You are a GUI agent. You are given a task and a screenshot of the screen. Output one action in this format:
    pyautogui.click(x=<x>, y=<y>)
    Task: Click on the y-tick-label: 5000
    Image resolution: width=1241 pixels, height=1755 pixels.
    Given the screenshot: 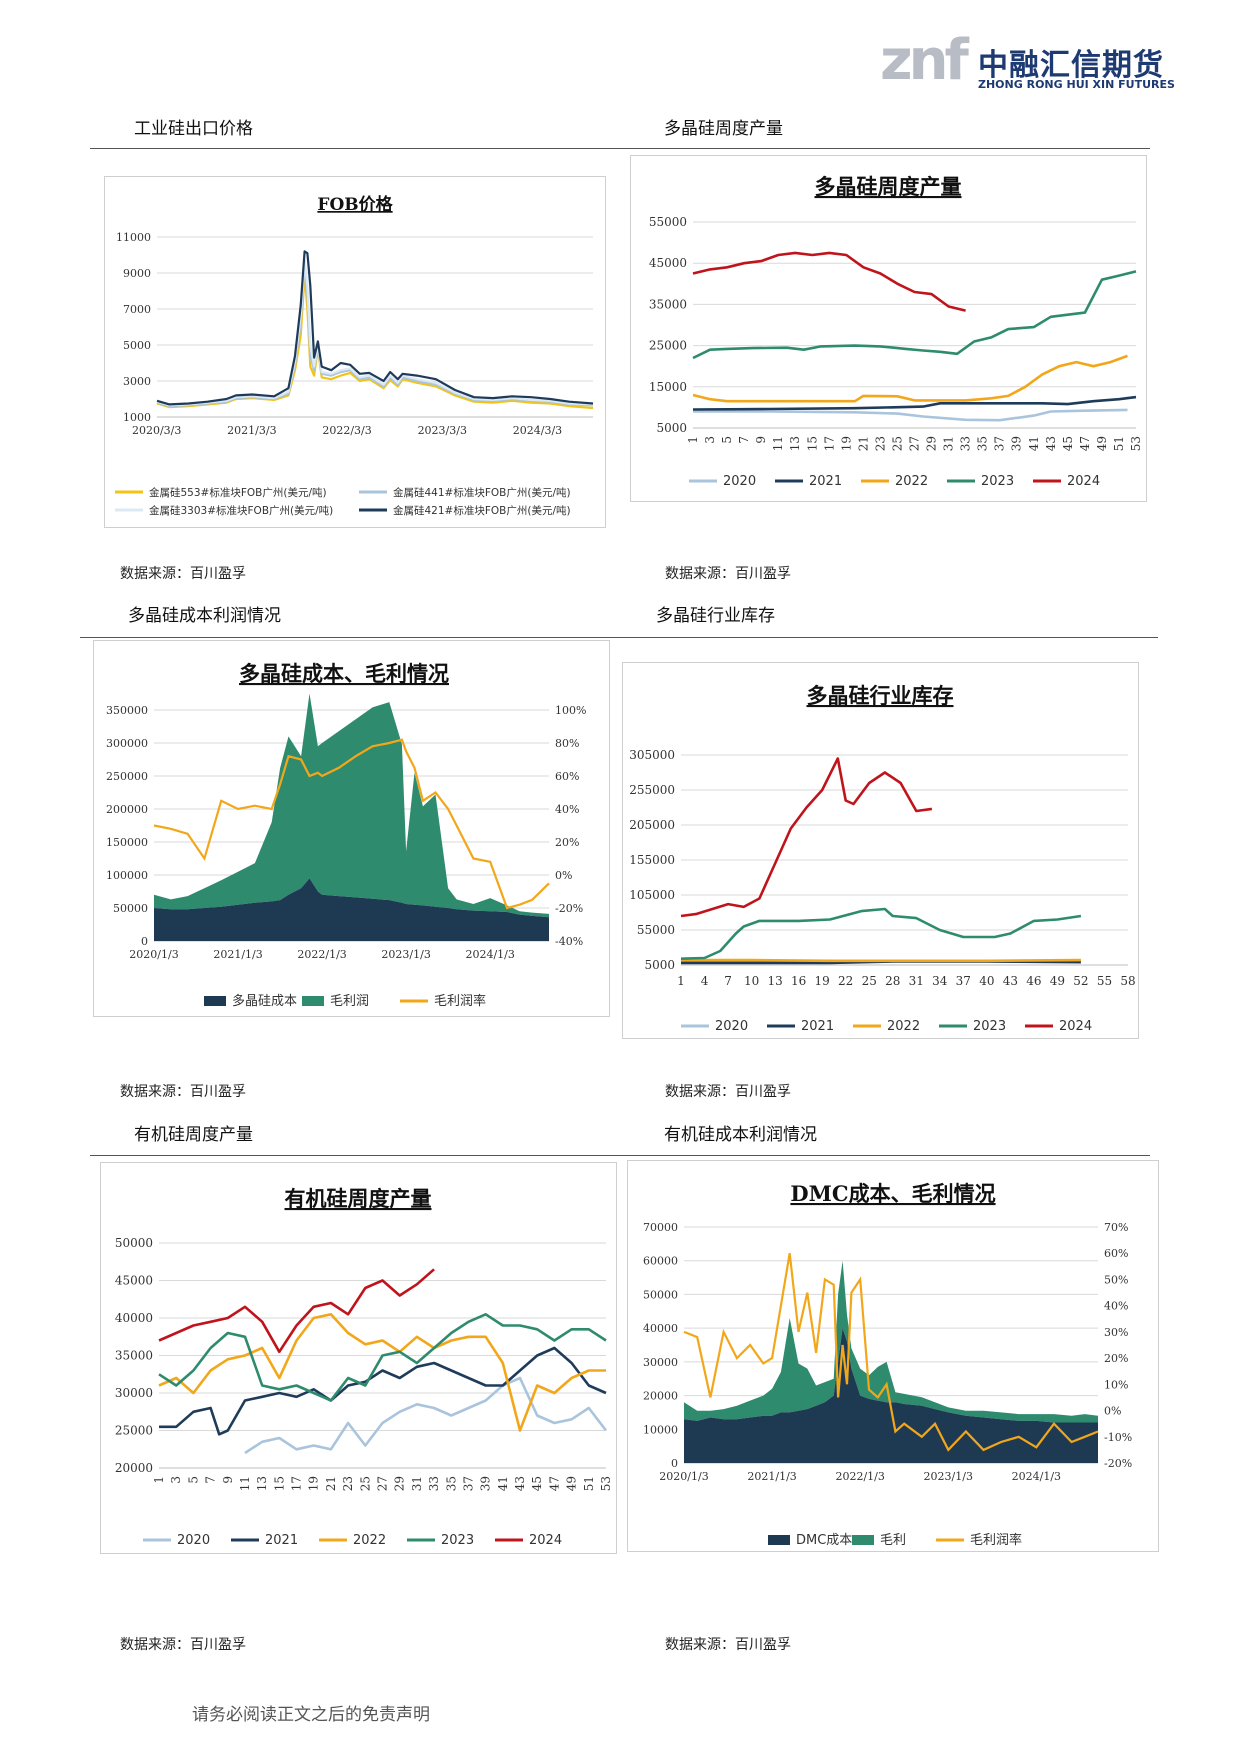 What is the action you would take?
    pyautogui.click(x=671, y=428)
    